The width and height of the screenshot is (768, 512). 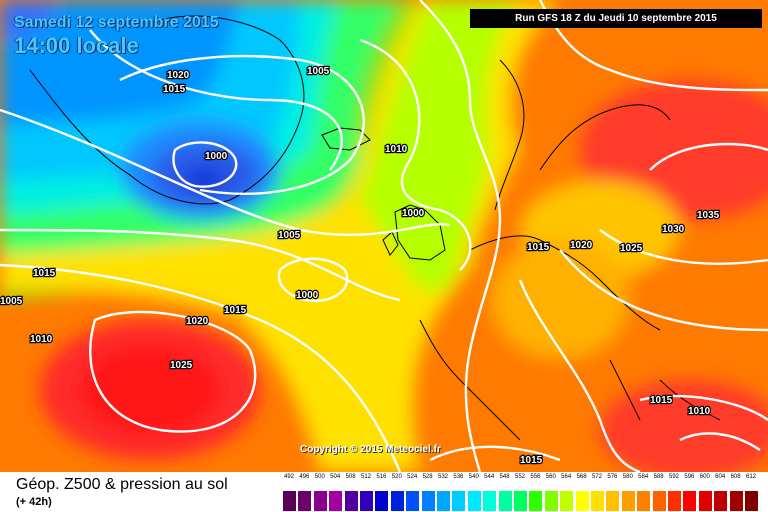 What do you see at coordinates (412, 477) in the screenshot?
I see `legend-value-label: 524` at bounding box center [412, 477].